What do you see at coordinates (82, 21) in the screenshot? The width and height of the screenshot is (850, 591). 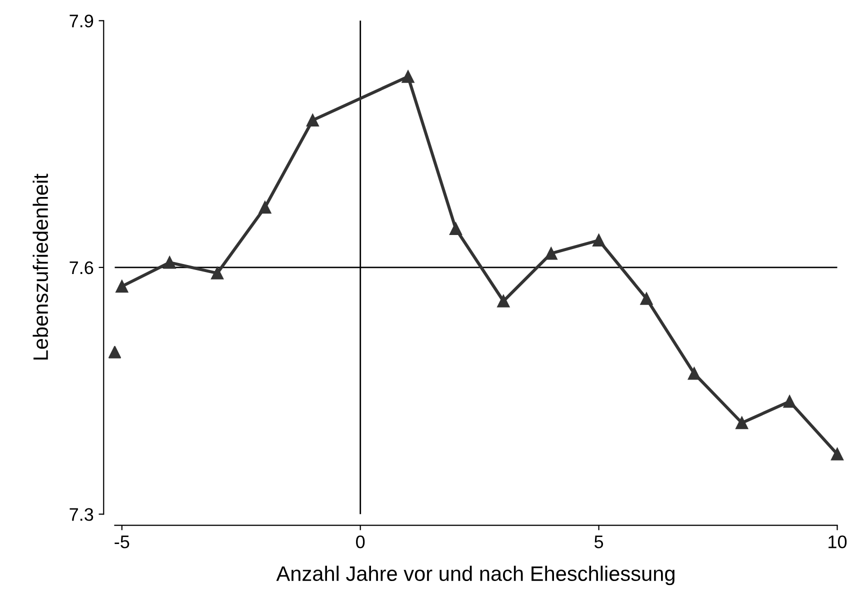 I see `y-tick-label: 7.9` at bounding box center [82, 21].